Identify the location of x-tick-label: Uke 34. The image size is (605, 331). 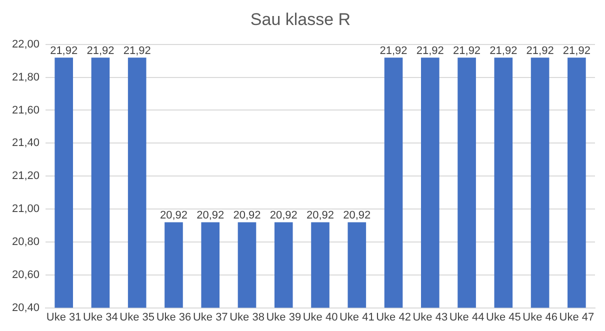
(100, 317).